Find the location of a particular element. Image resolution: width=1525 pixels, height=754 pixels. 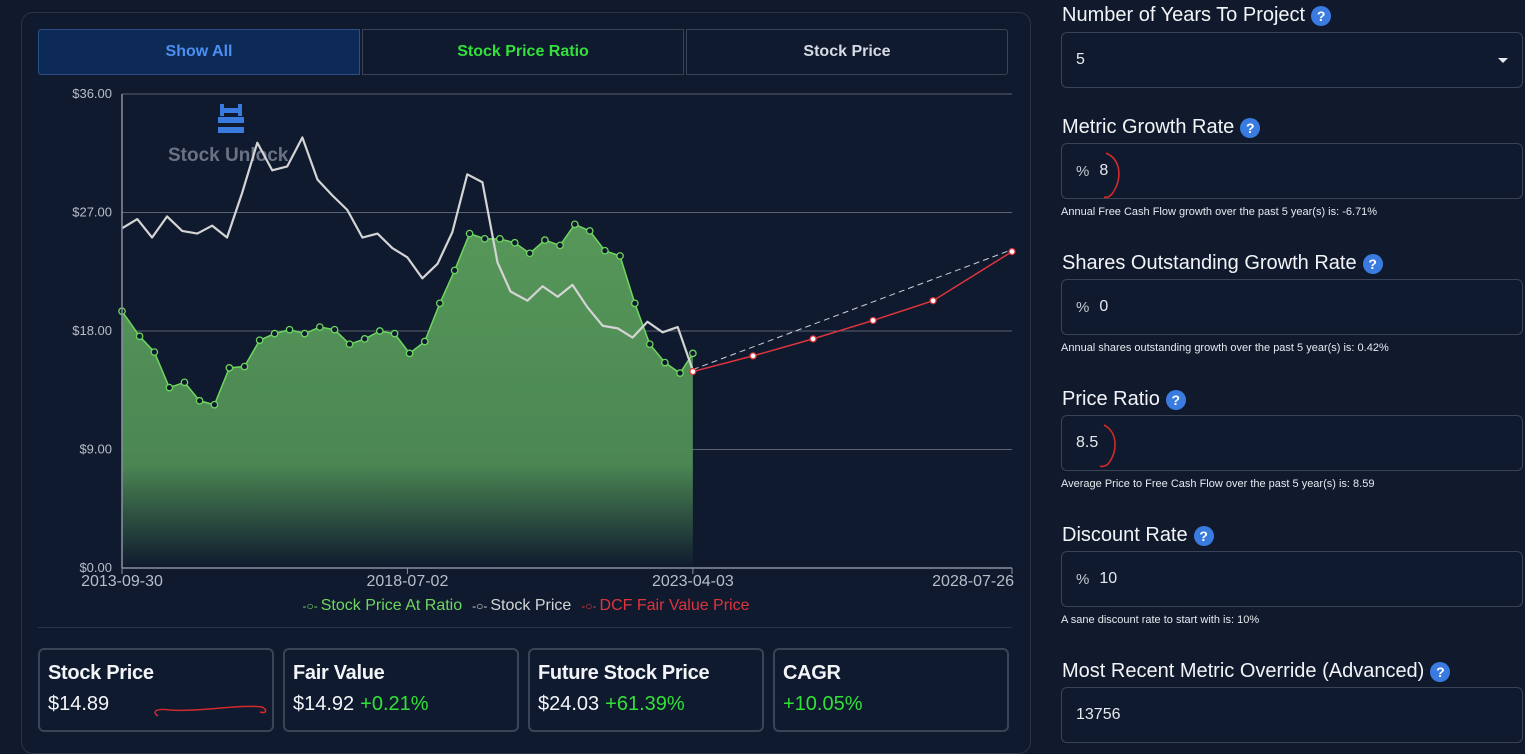

card-value-row: +10.05% is located at coordinates (891, 704).